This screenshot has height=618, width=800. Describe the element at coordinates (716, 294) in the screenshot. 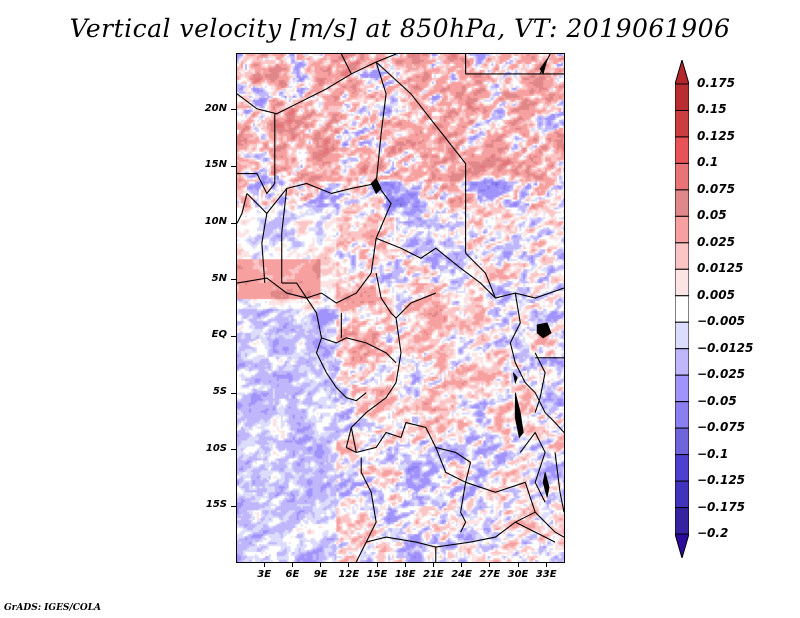

I see `colorbar-label: 0.005` at that location.